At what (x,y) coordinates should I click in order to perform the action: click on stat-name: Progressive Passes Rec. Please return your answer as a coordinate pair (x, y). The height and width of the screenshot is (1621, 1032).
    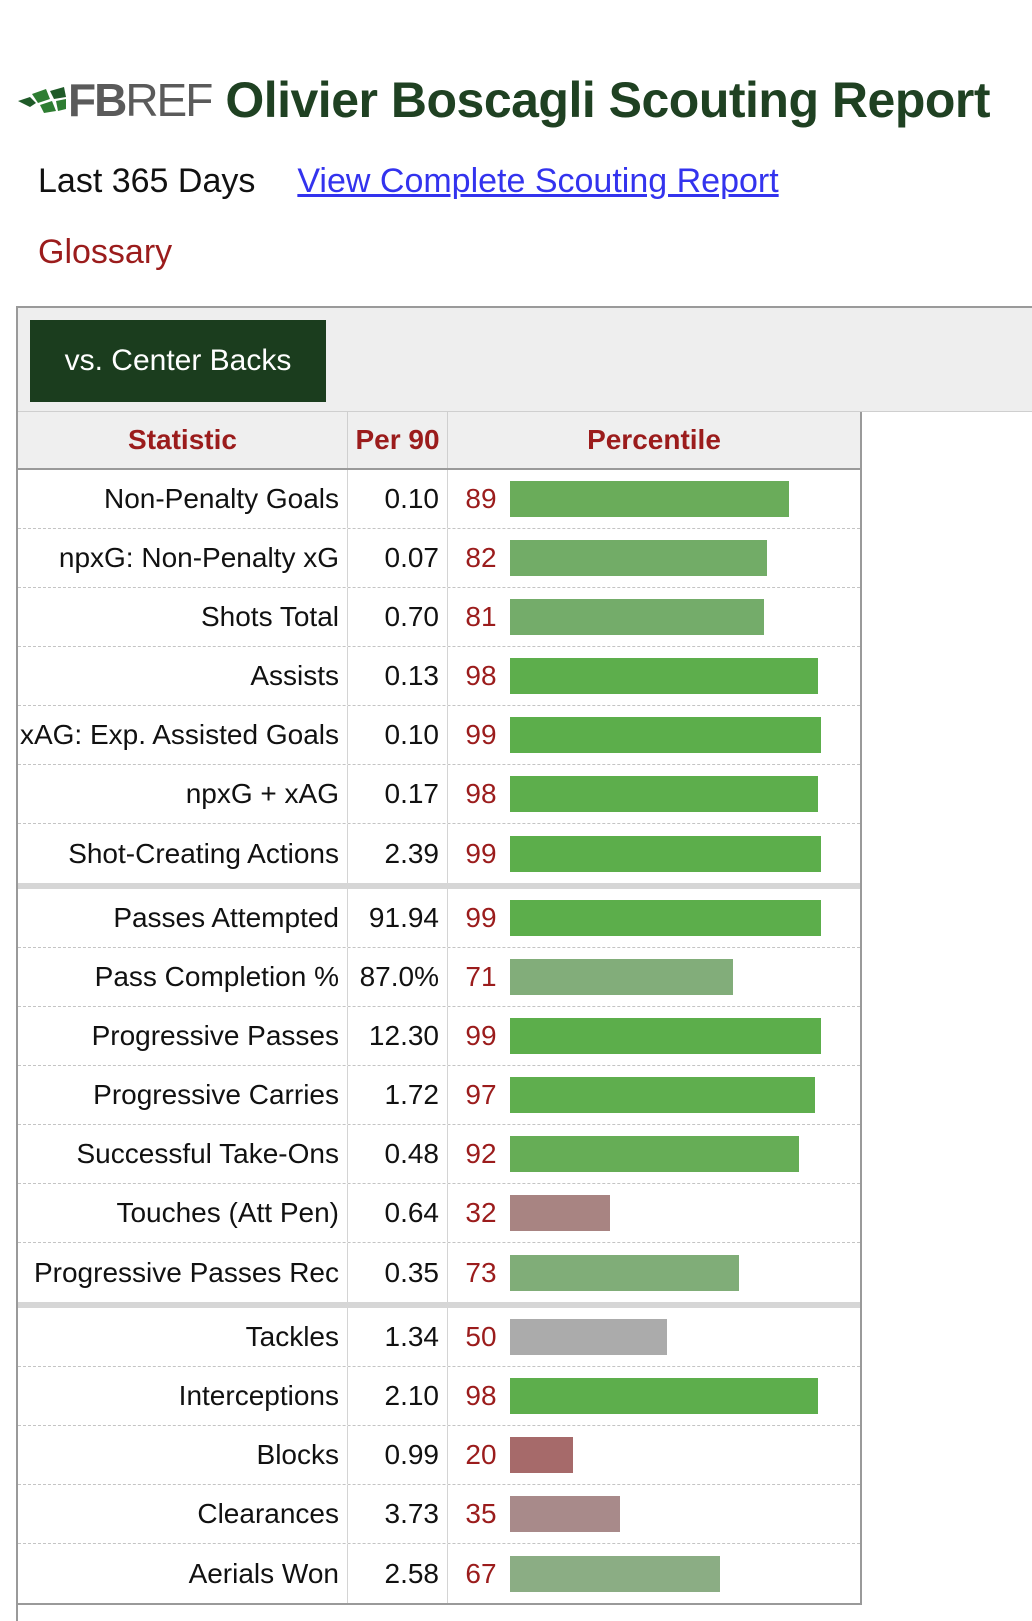
    Looking at the image, I should click on (186, 1272).